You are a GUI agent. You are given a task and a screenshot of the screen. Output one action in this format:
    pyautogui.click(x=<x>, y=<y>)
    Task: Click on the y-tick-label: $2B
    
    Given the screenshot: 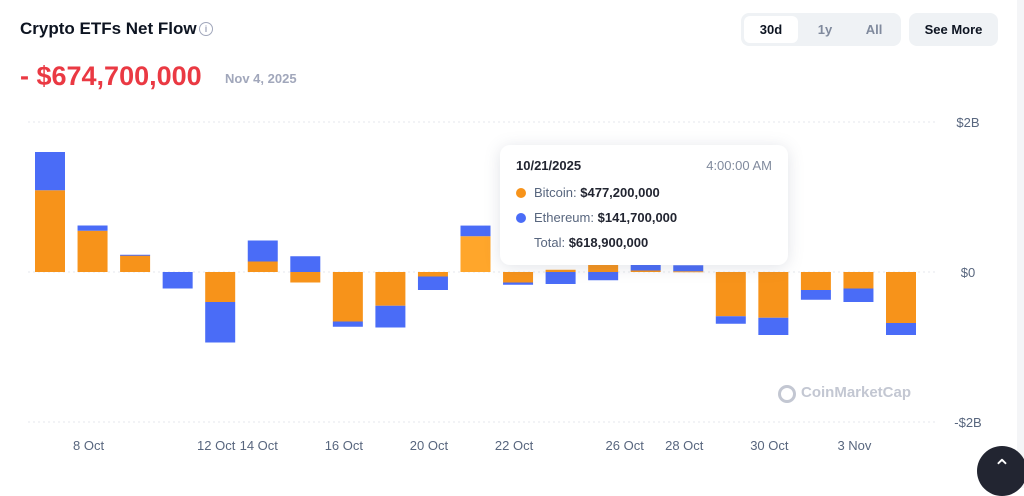 What is the action you would take?
    pyautogui.click(x=967, y=122)
    